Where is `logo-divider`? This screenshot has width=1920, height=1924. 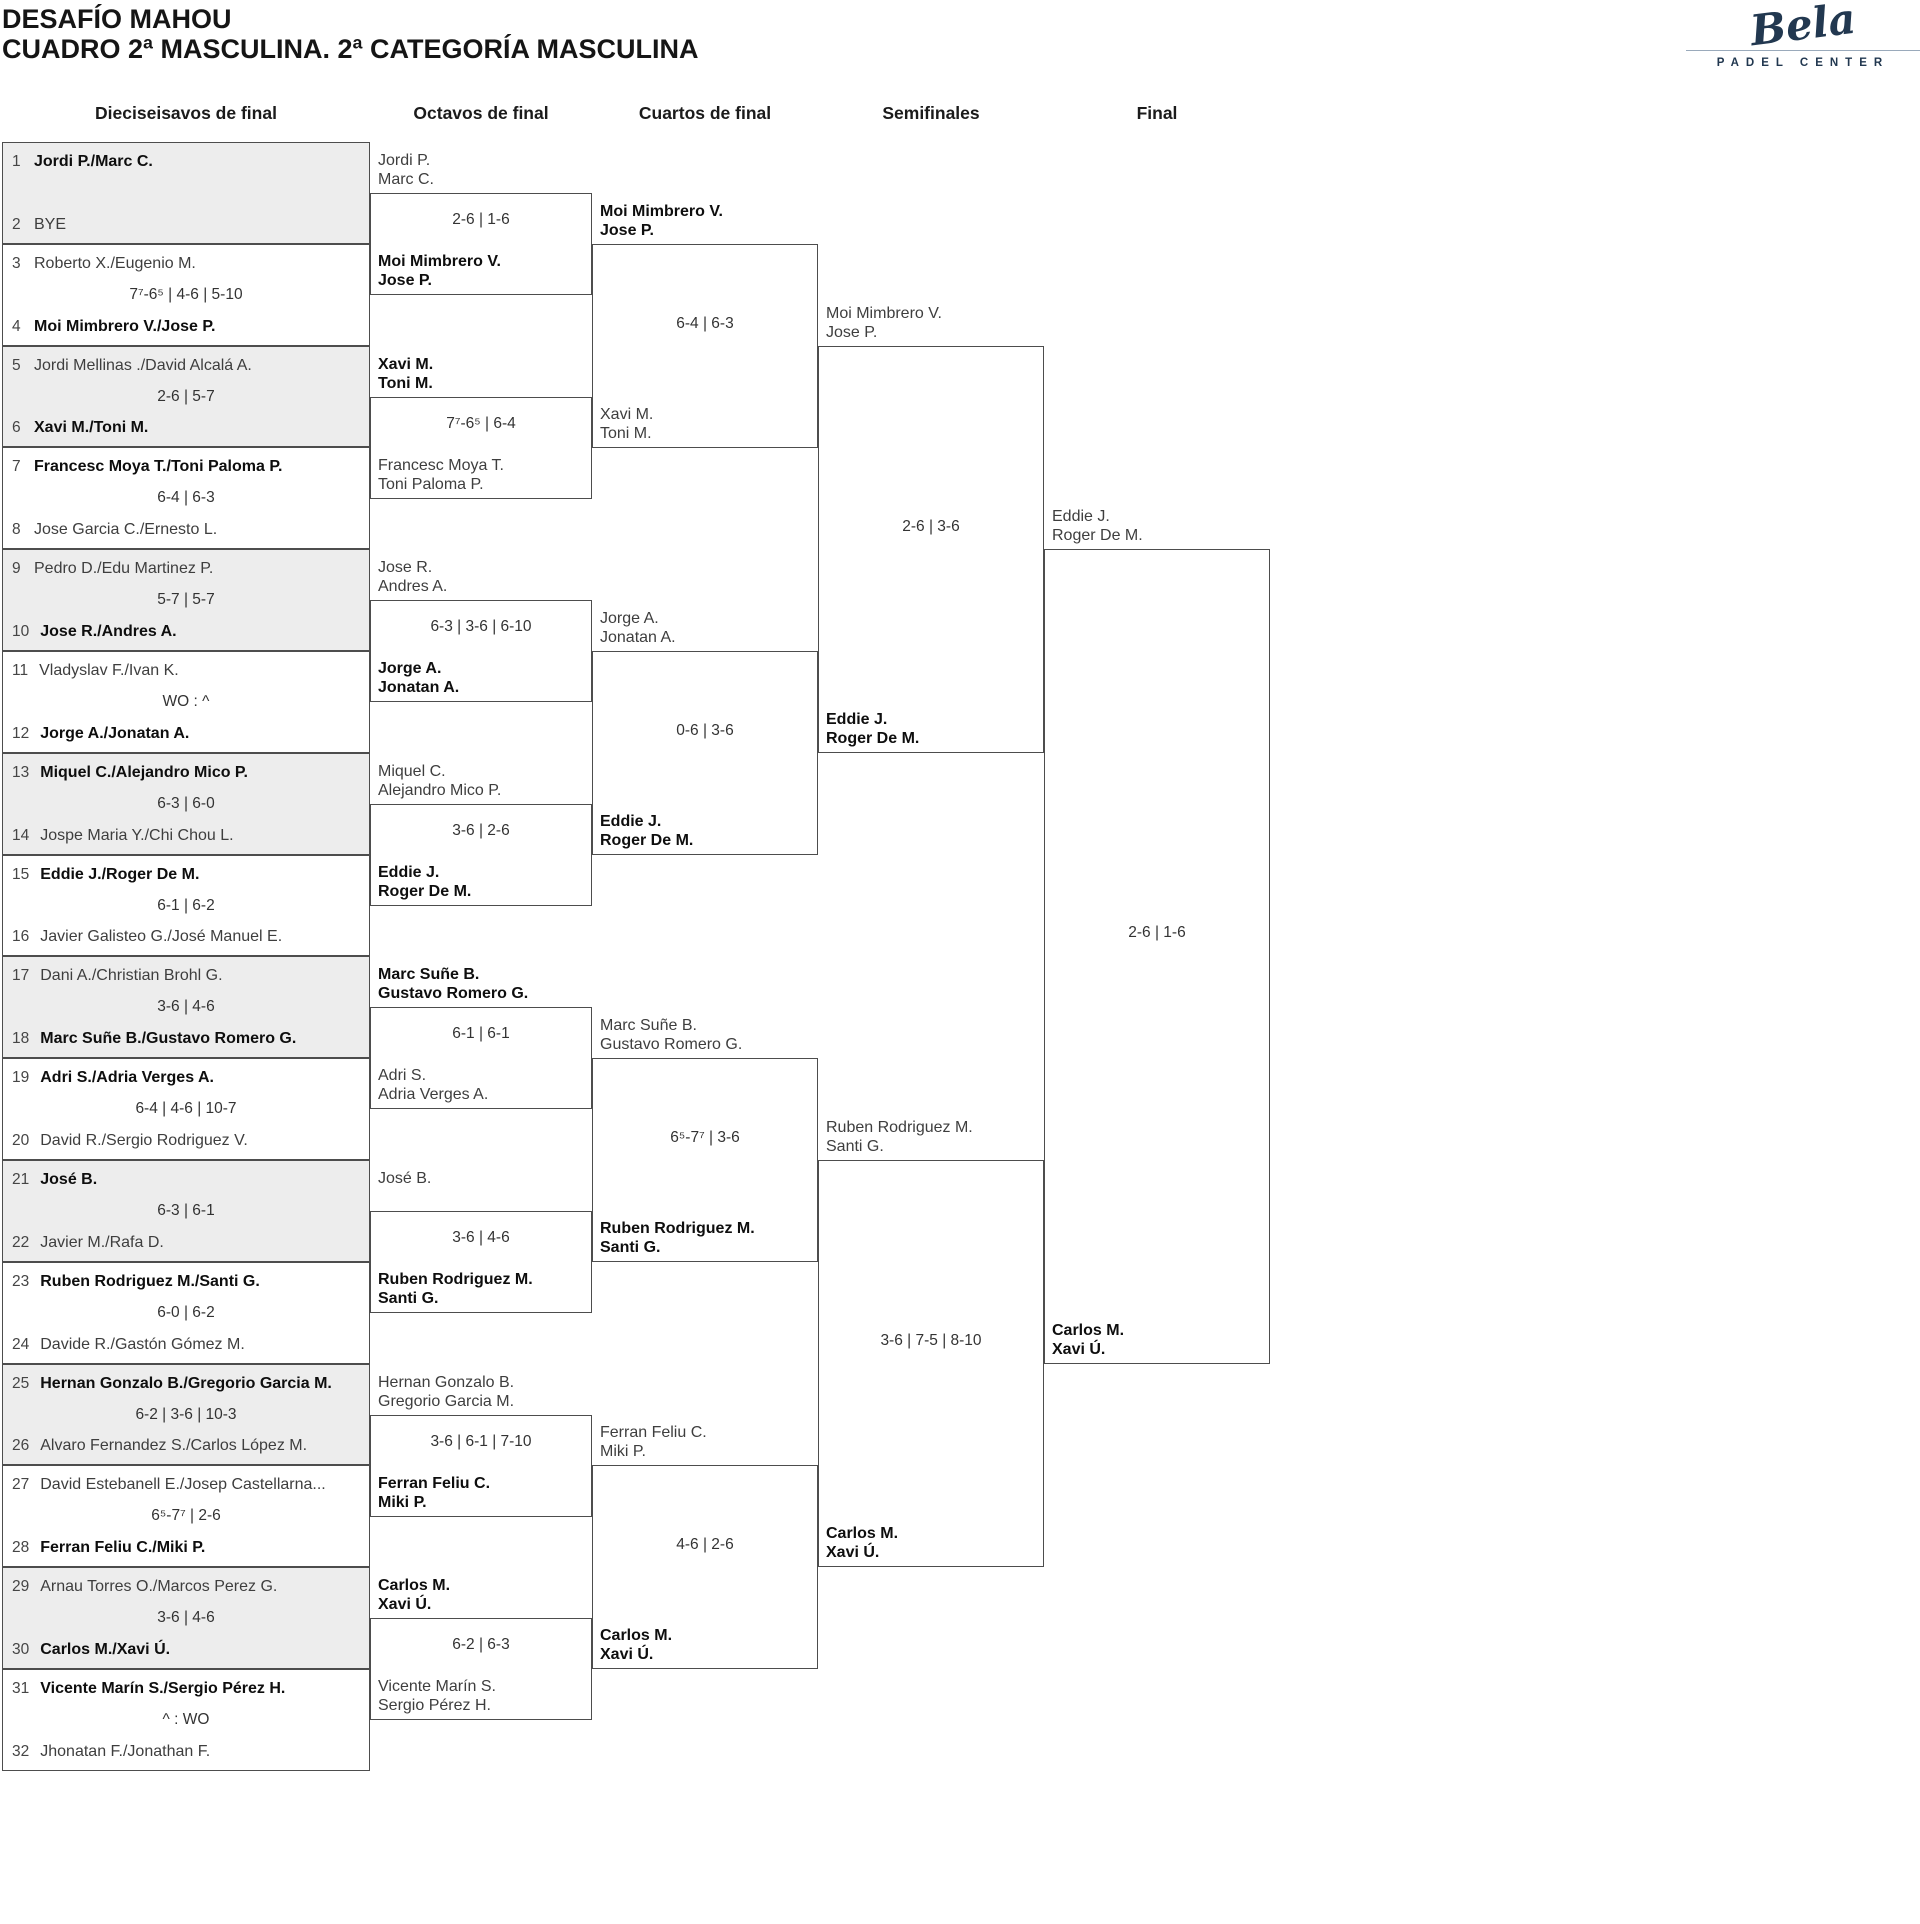 logo-divider is located at coordinates (1803, 50).